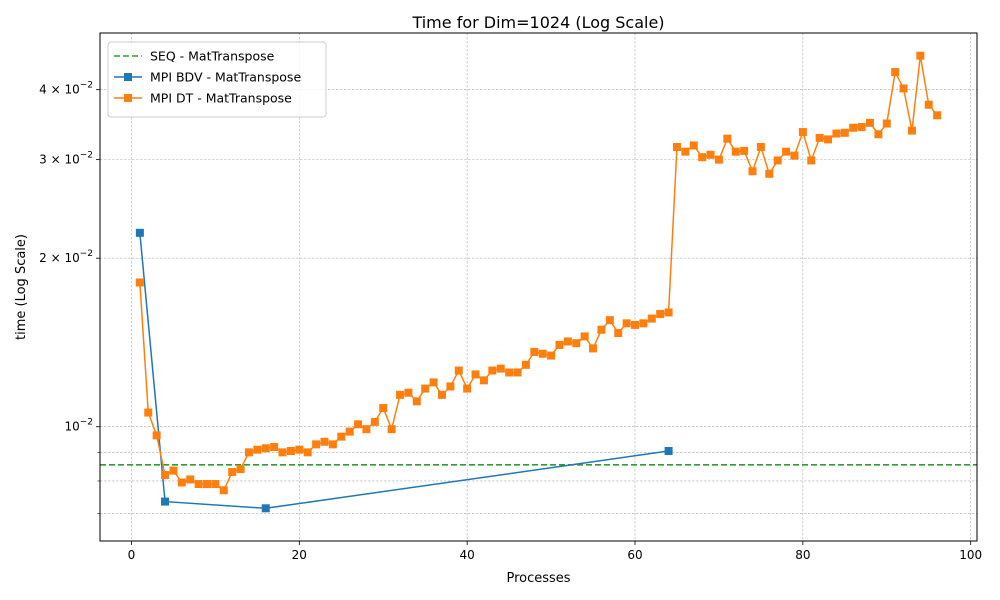 The width and height of the screenshot is (1000, 600). I want to click on legend-label-mpi-dt-mattranspose: MPI DT - MatTranspose, so click(221, 98).